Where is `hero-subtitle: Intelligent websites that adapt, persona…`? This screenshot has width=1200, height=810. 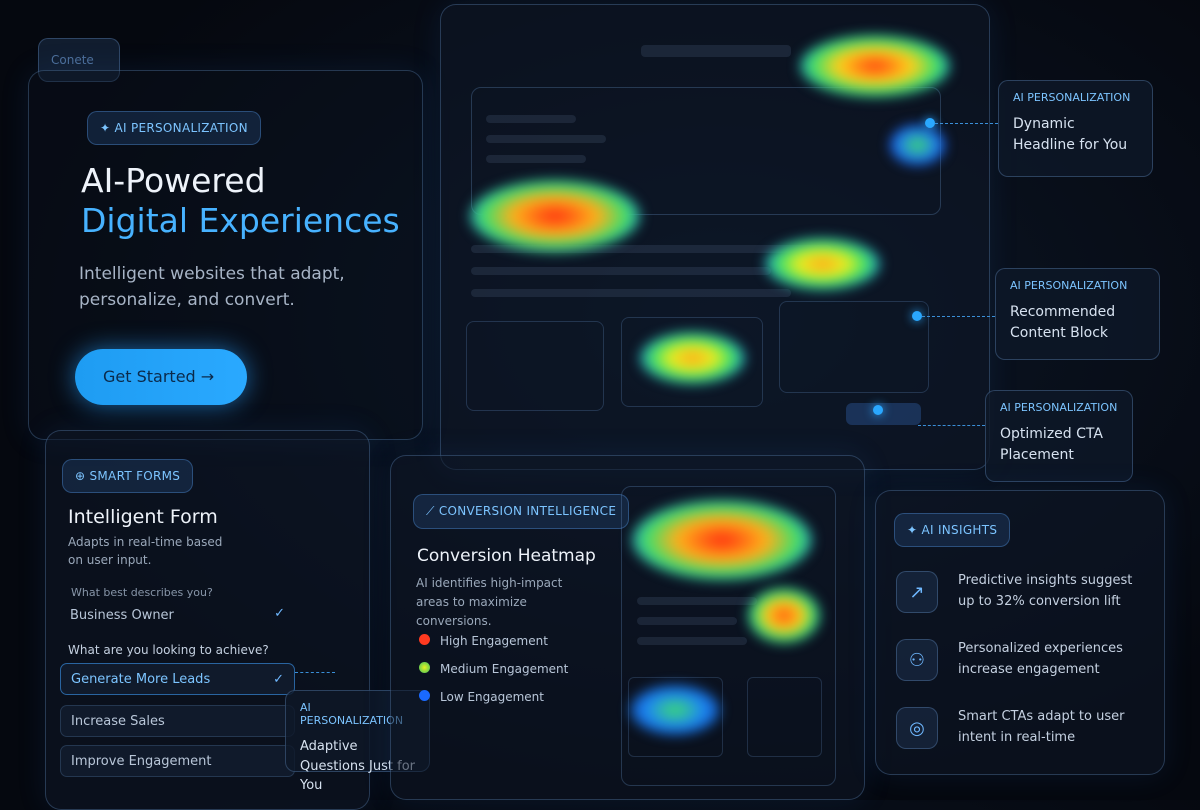 hero-subtitle: Intelligent websites that adapt, persona… is located at coordinates (212, 287).